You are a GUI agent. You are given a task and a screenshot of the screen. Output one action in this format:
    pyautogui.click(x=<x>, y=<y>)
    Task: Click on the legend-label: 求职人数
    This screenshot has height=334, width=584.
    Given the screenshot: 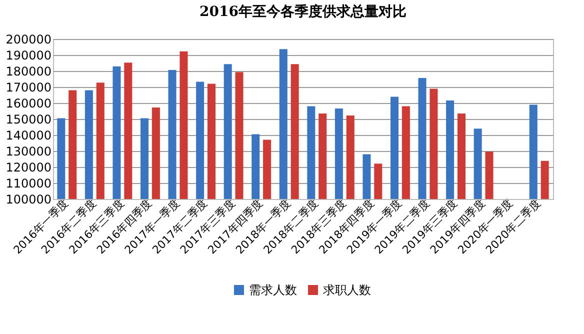 What is the action you would take?
    pyautogui.click(x=347, y=290)
    